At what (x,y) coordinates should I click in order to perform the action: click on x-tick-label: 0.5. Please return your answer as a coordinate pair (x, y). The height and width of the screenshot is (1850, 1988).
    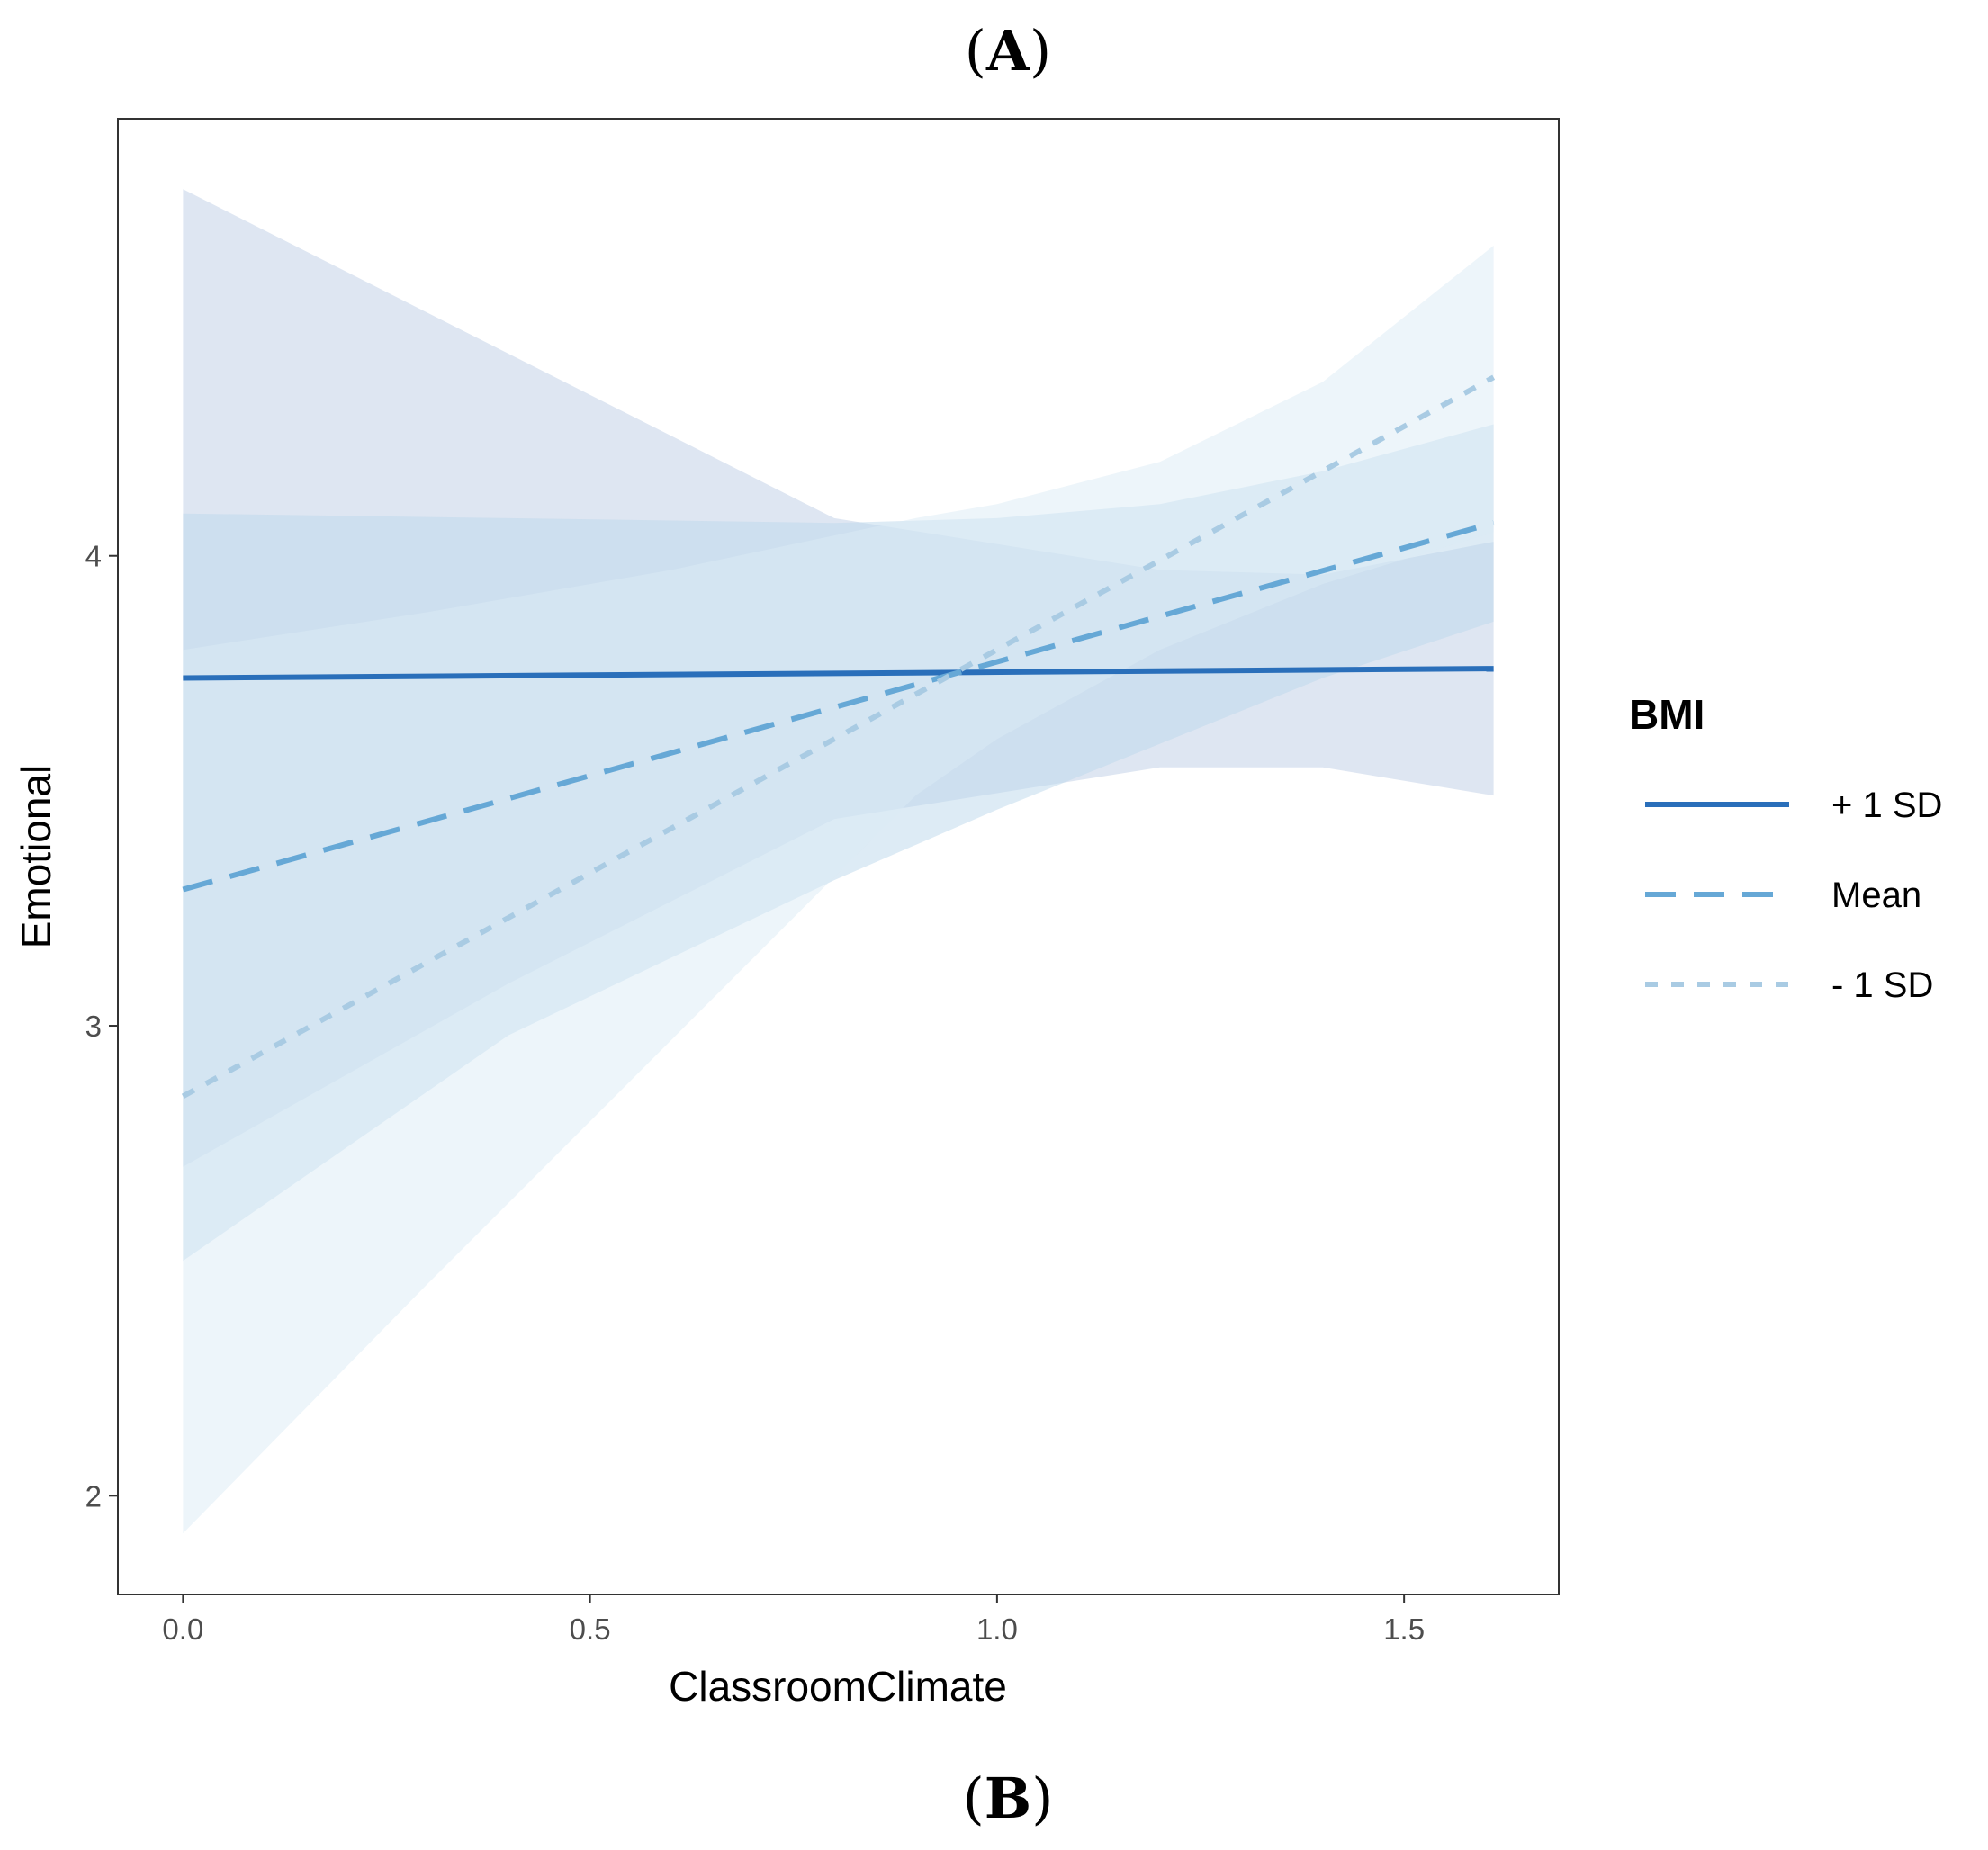
    Looking at the image, I should click on (591, 1629).